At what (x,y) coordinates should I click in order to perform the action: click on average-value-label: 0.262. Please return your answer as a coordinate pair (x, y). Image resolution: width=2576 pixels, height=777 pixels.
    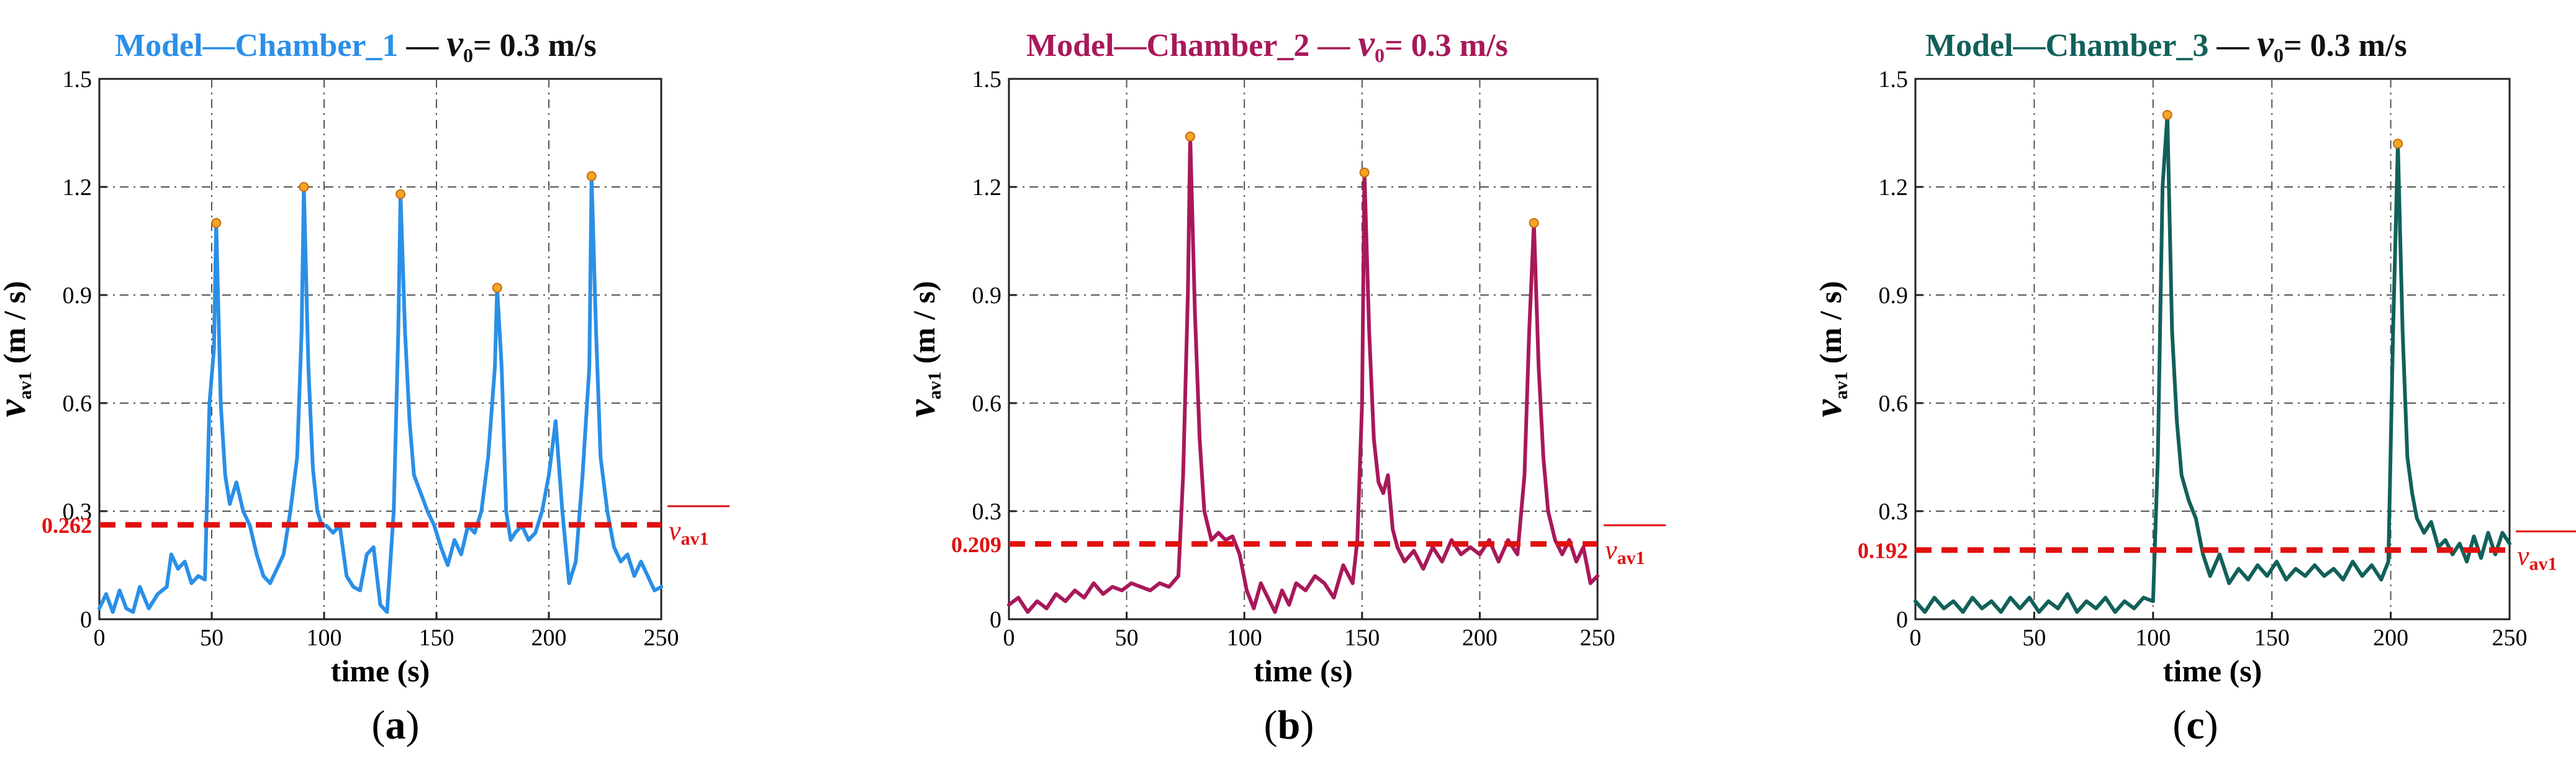
    Looking at the image, I should click on (67, 525).